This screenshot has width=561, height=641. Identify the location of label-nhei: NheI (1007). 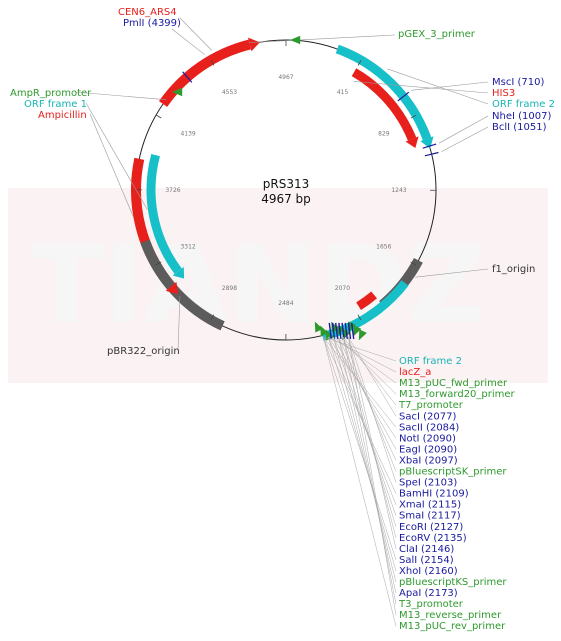
(521, 116).